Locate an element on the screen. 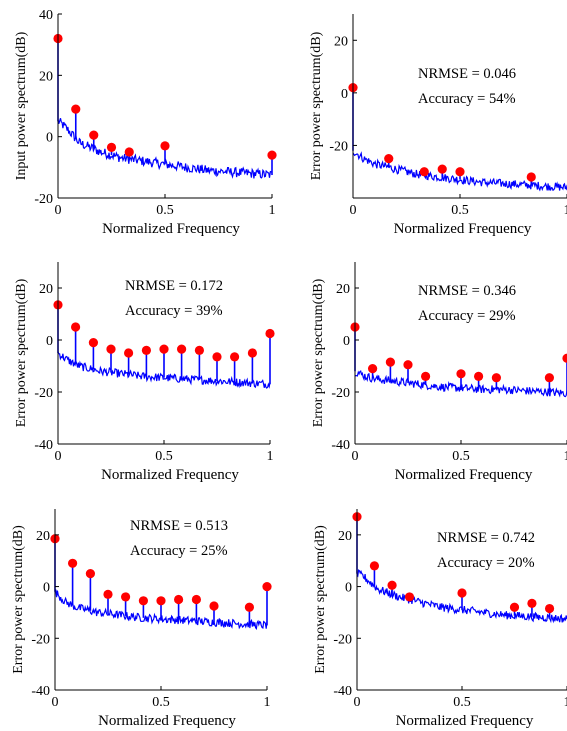  accuracy-annotation: Accuracy = 54% is located at coordinates (467, 99).